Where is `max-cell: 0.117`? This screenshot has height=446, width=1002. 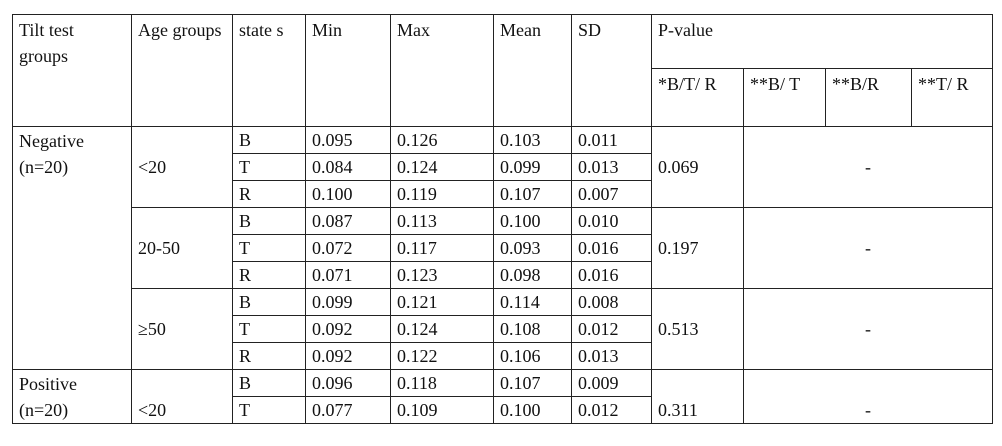
max-cell: 0.117 is located at coordinates (442, 248).